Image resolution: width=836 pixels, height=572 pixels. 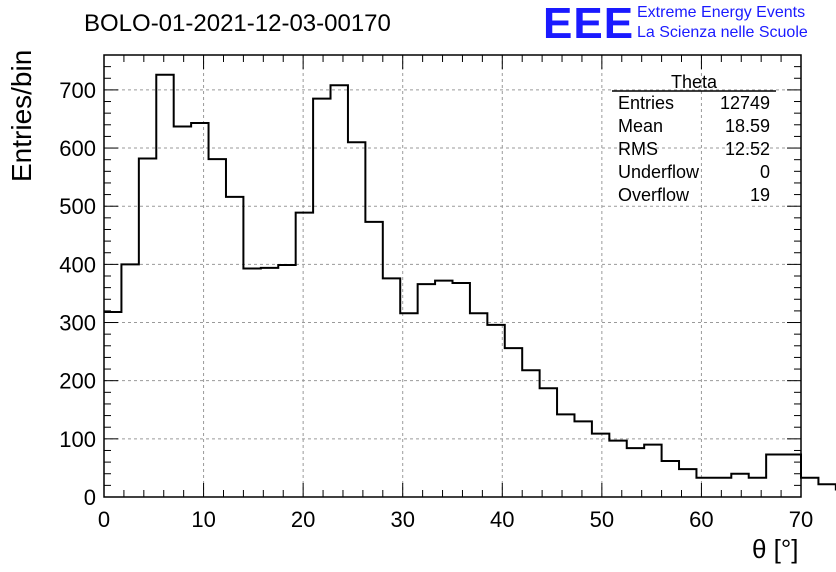 What do you see at coordinates (77, 206) in the screenshot?
I see `y-tick-label: 500` at bounding box center [77, 206].